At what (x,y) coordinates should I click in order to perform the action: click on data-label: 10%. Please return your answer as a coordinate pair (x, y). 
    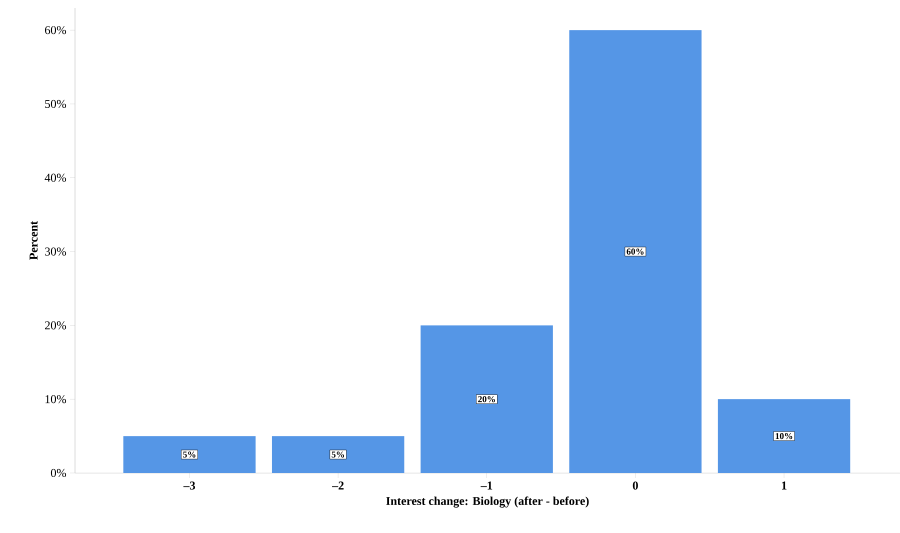
    Looking at the image, I should click on (784, 436).